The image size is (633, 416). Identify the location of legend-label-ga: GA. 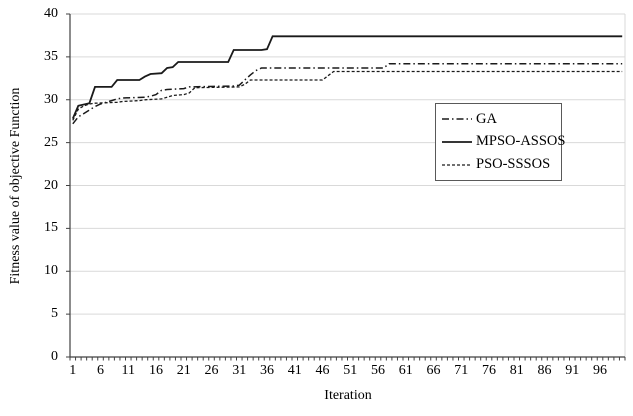
(486, 118).